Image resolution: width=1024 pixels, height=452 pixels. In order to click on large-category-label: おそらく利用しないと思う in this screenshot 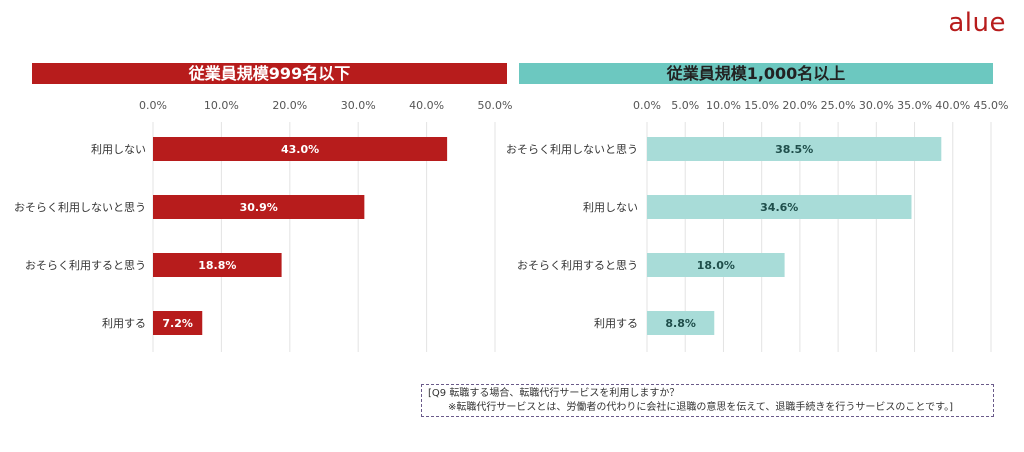, I will do `click(572, 149)`.